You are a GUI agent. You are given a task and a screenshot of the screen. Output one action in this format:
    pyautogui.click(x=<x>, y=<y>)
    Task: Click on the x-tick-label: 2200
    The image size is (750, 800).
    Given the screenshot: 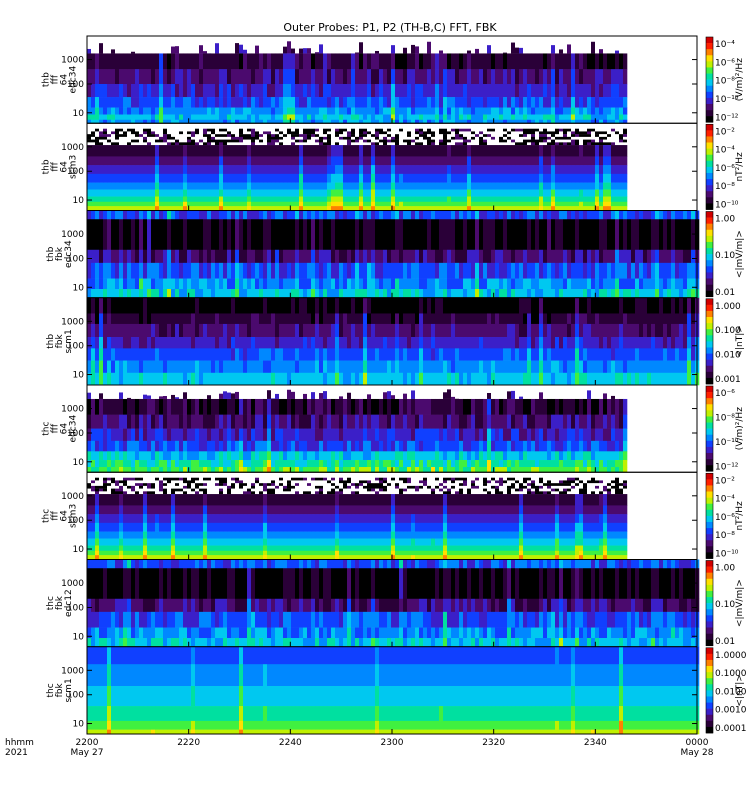 What is the action you would take?
    pyautogui.click(x=87, y=743)
    